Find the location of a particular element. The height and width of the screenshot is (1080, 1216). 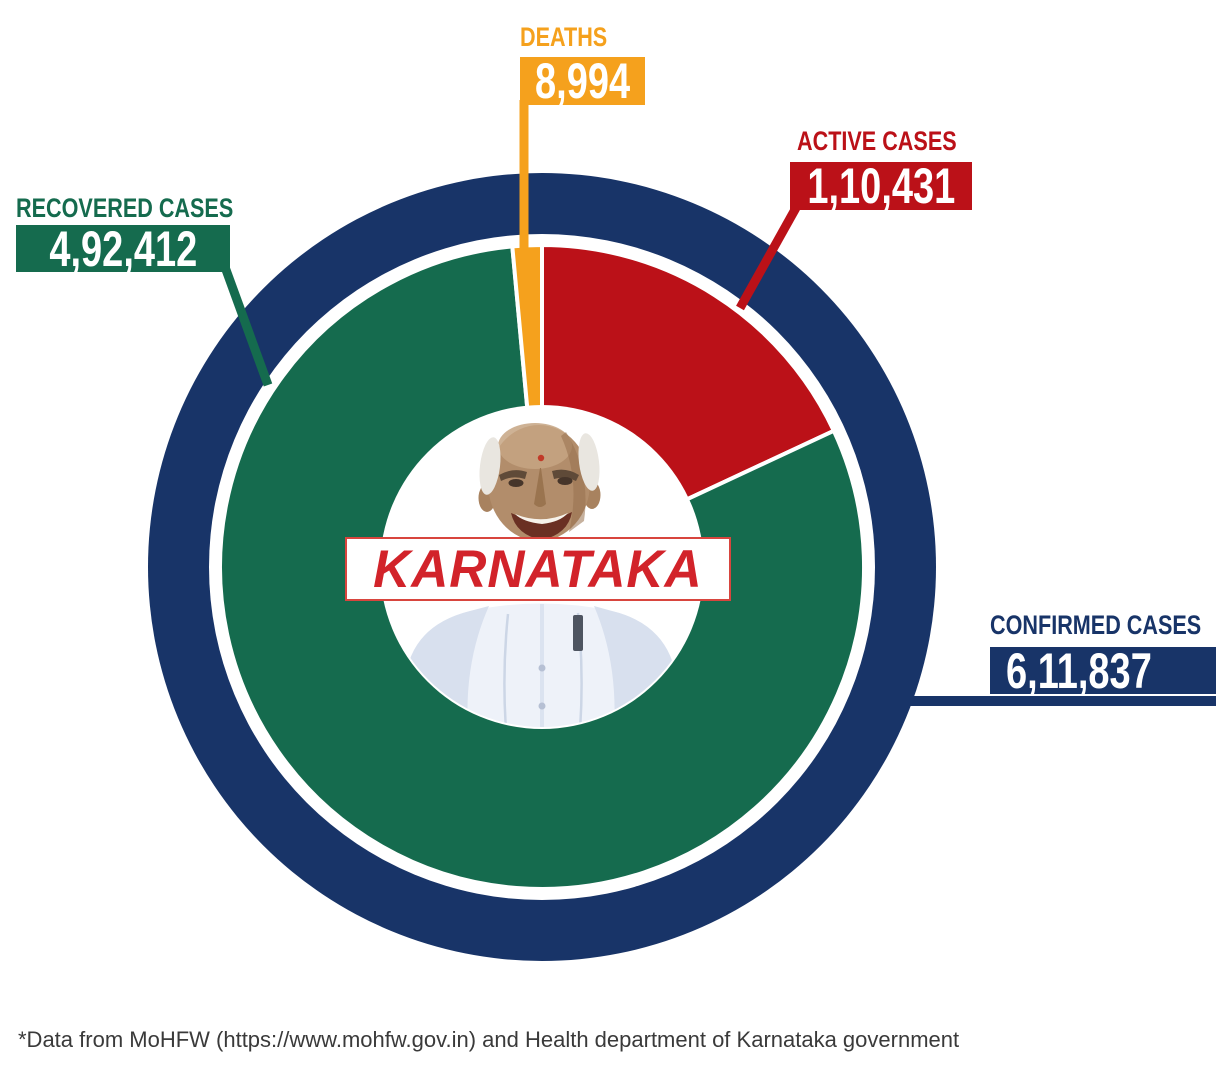

portrait-hair-left is located at coordinates (490, 466).